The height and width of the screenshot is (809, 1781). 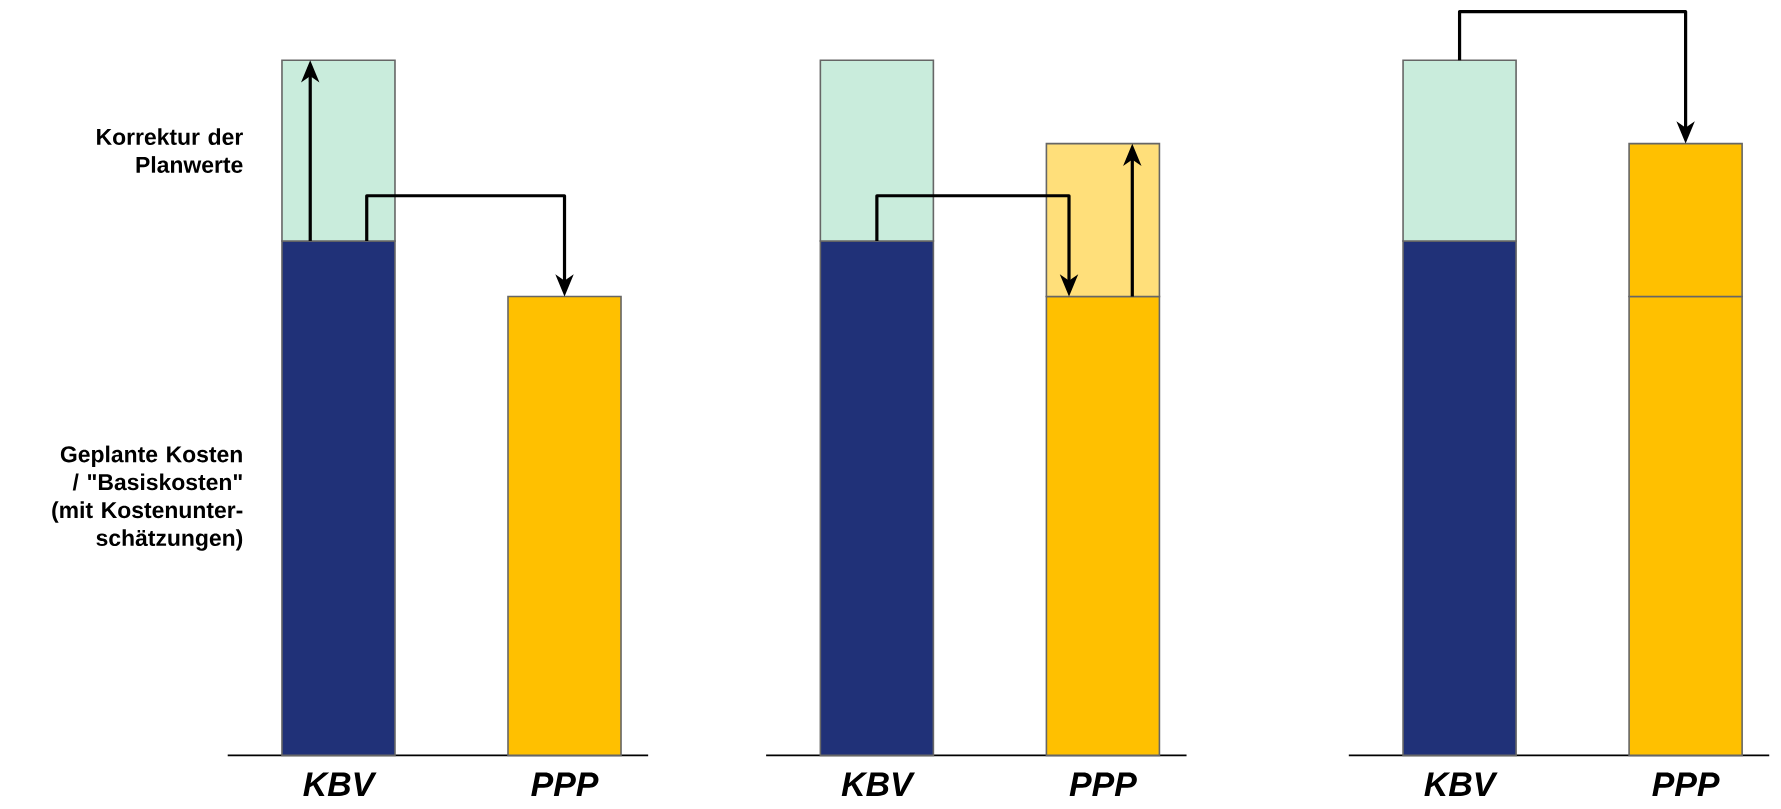 I want to click on series-label: Korrektur der Planwerte, so click(x=170, y=151).